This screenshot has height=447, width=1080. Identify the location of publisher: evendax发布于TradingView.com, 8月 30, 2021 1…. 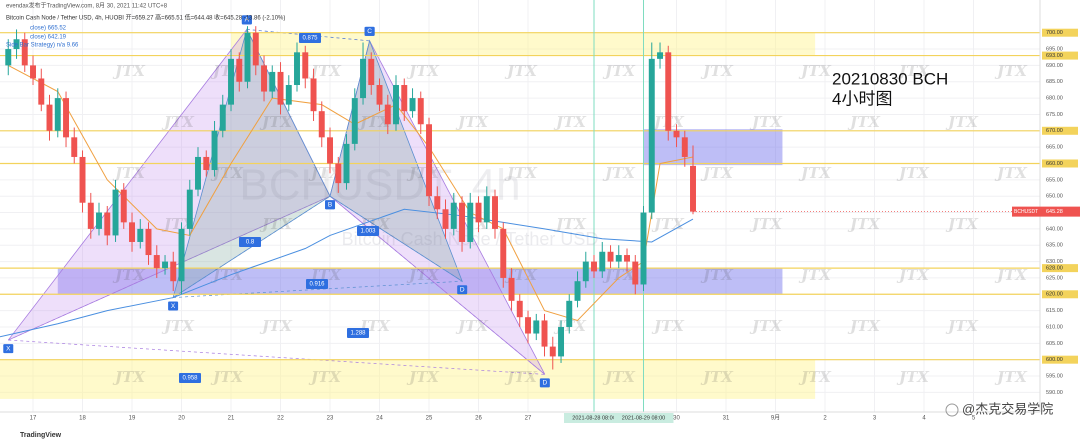
(87, 6).